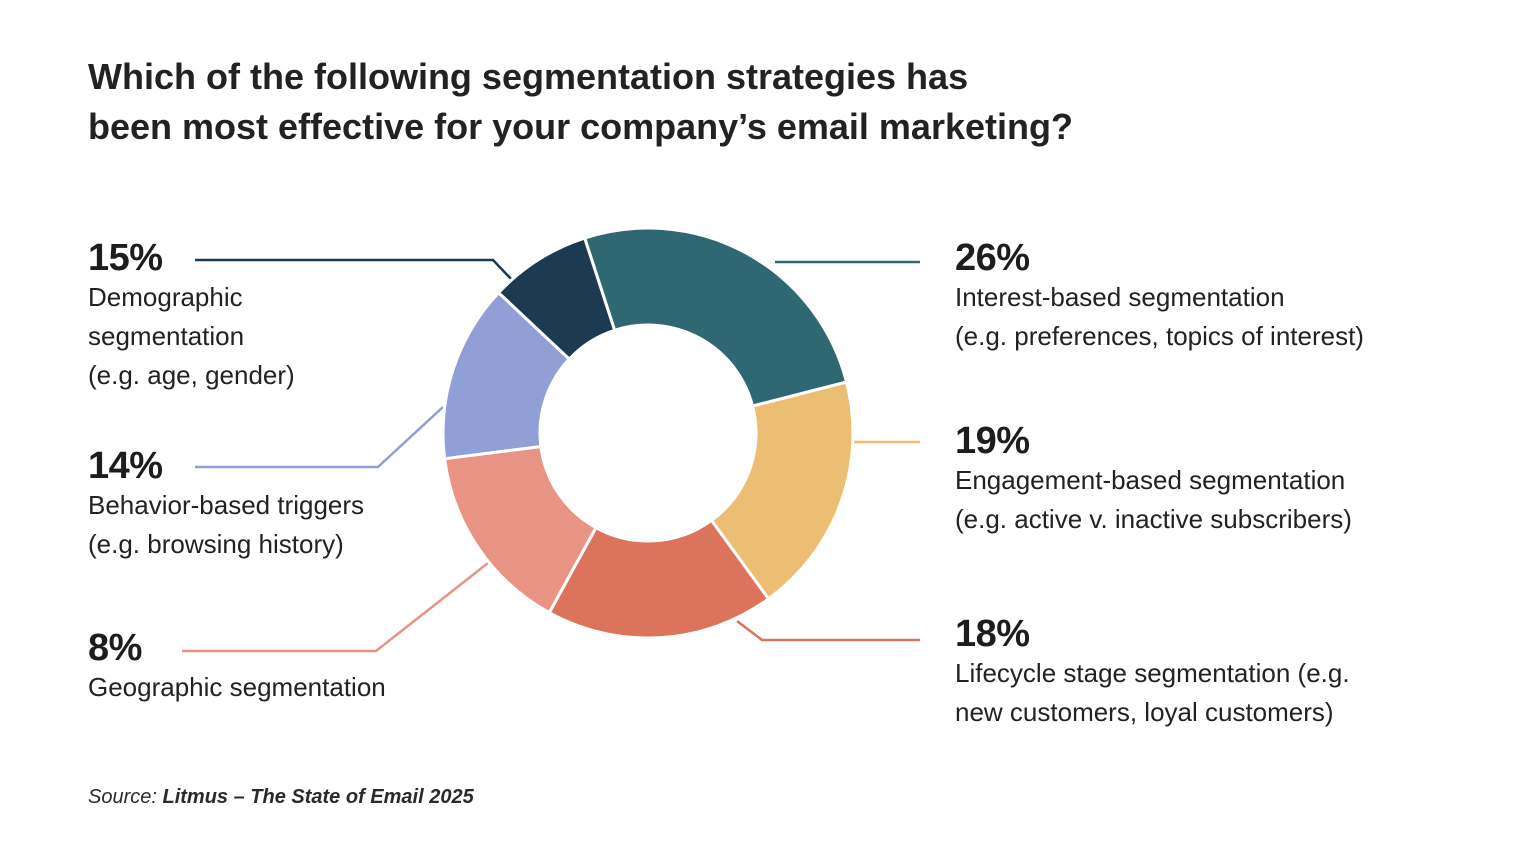 This screenshot has height=867, width=1513. I want to click on donut-slice-behavior, so click(506, 376).